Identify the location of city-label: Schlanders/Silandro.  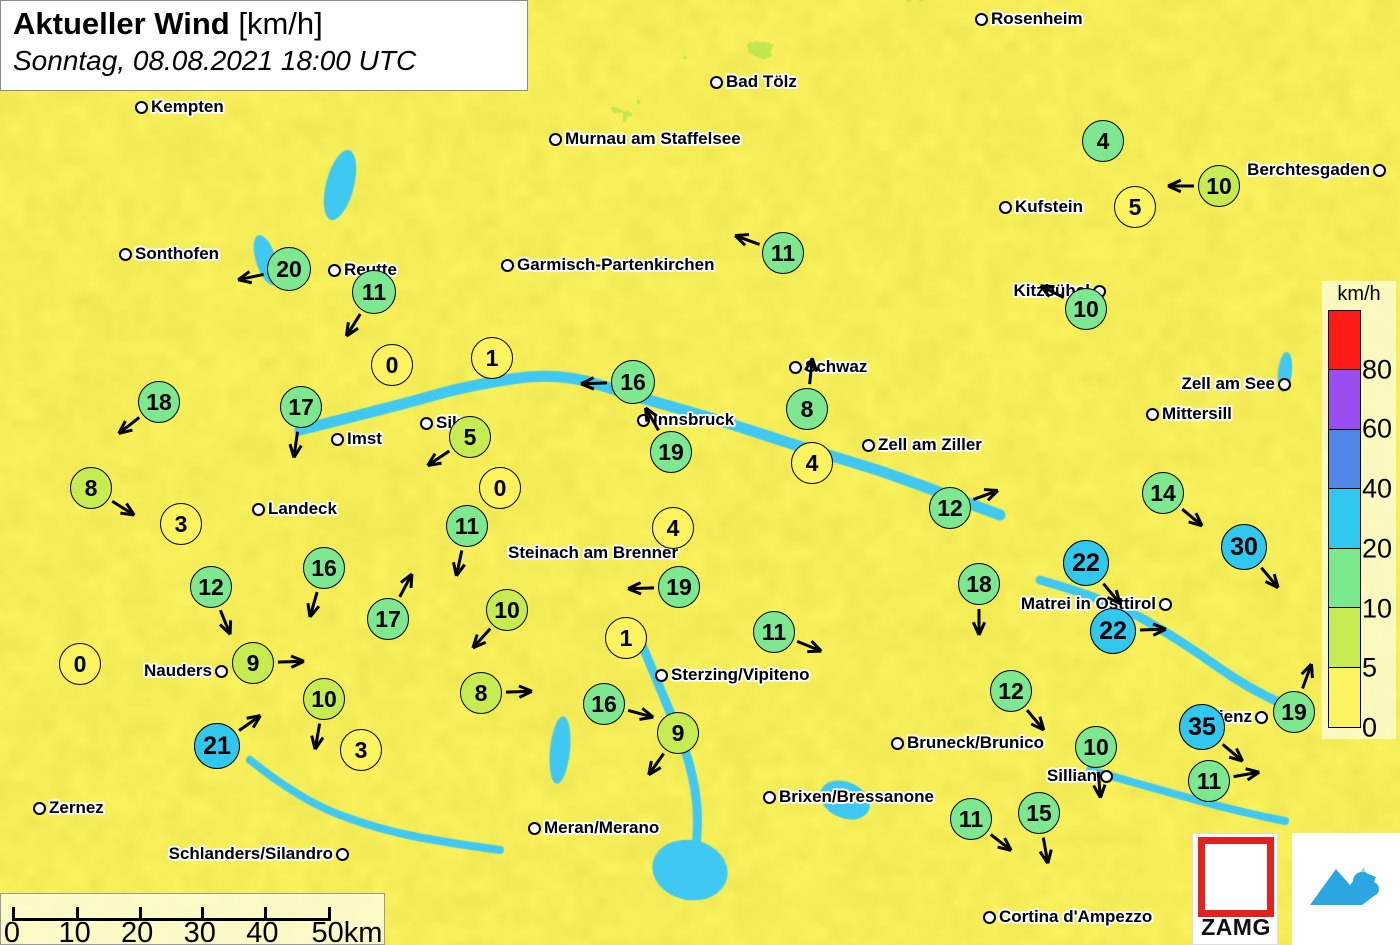
(259, 854).